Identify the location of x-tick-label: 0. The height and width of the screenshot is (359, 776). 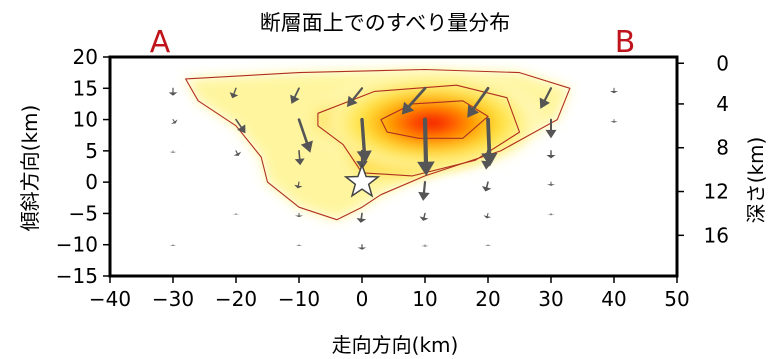
(362, 299).